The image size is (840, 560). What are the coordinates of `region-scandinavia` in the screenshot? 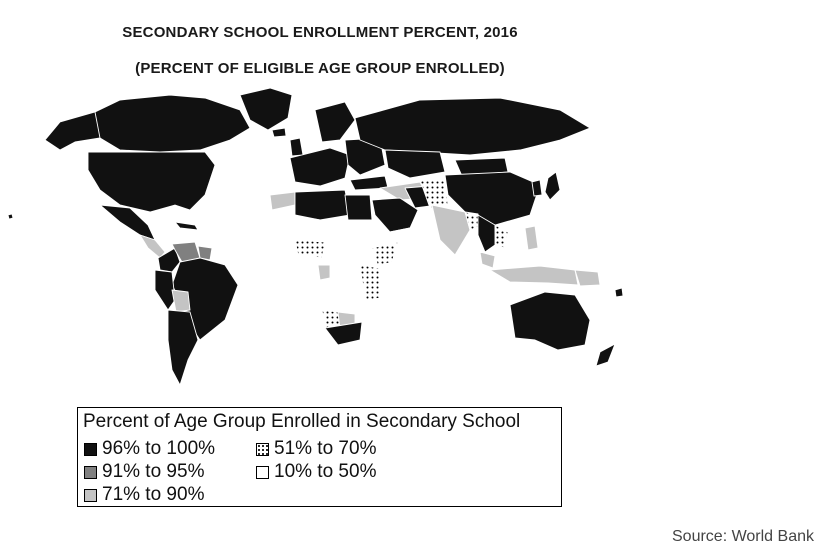 It's located at (335, 122).